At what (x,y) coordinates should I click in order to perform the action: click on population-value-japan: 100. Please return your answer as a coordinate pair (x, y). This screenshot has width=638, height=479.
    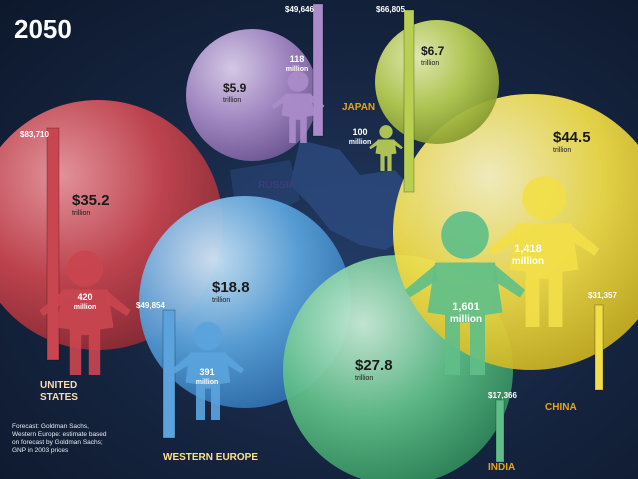
    Looking at the image, I should click on (359, 132).